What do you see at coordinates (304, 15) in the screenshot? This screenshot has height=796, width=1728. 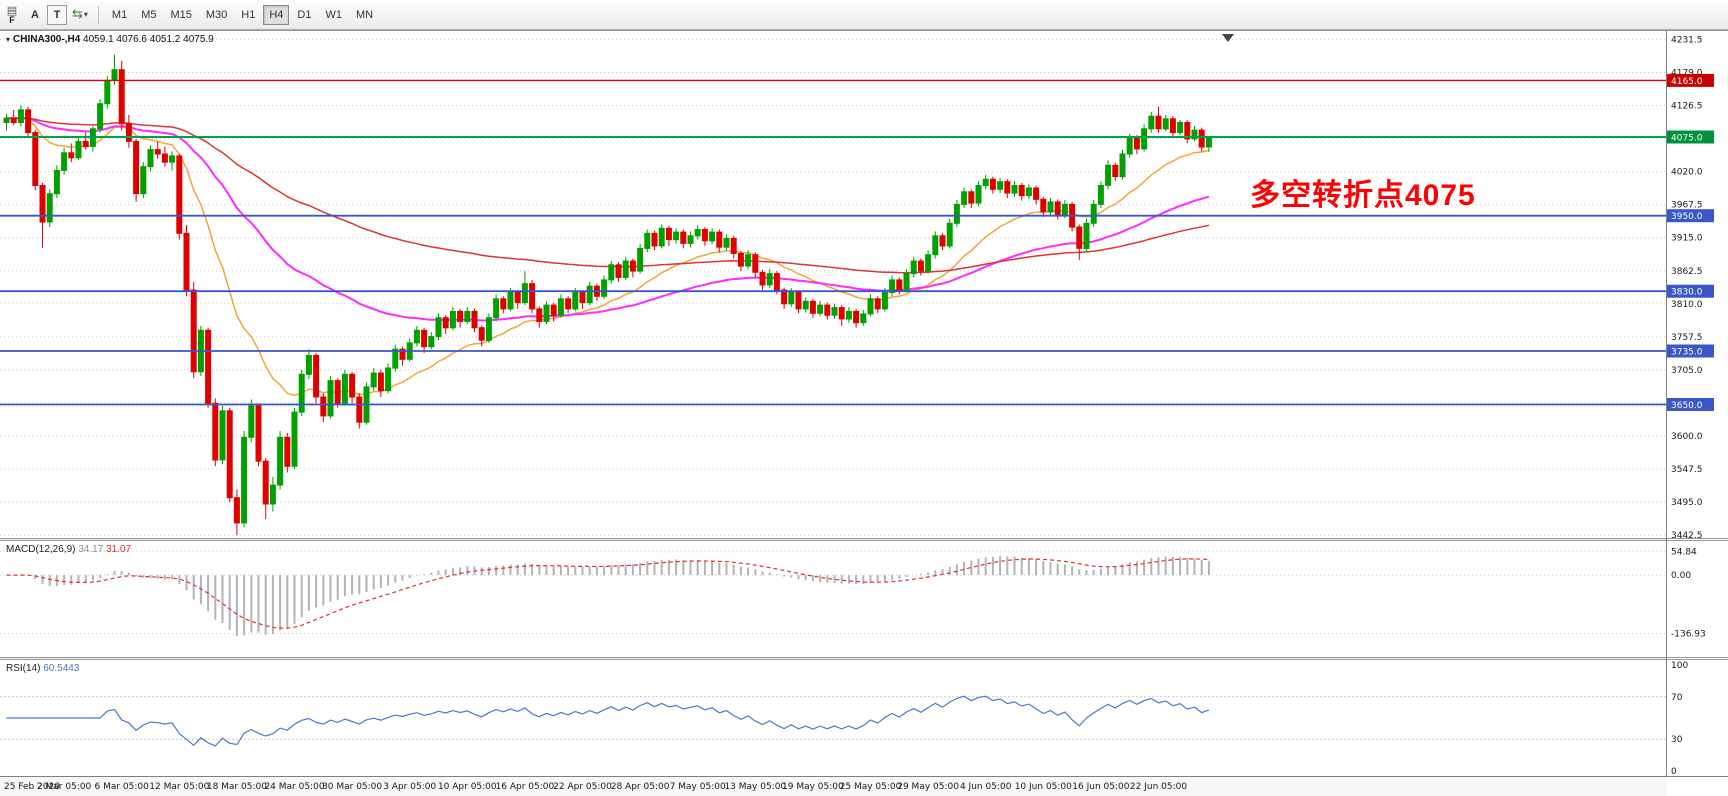 I see `timeframe-d1-button: D1` at bounding box center [304, 15].